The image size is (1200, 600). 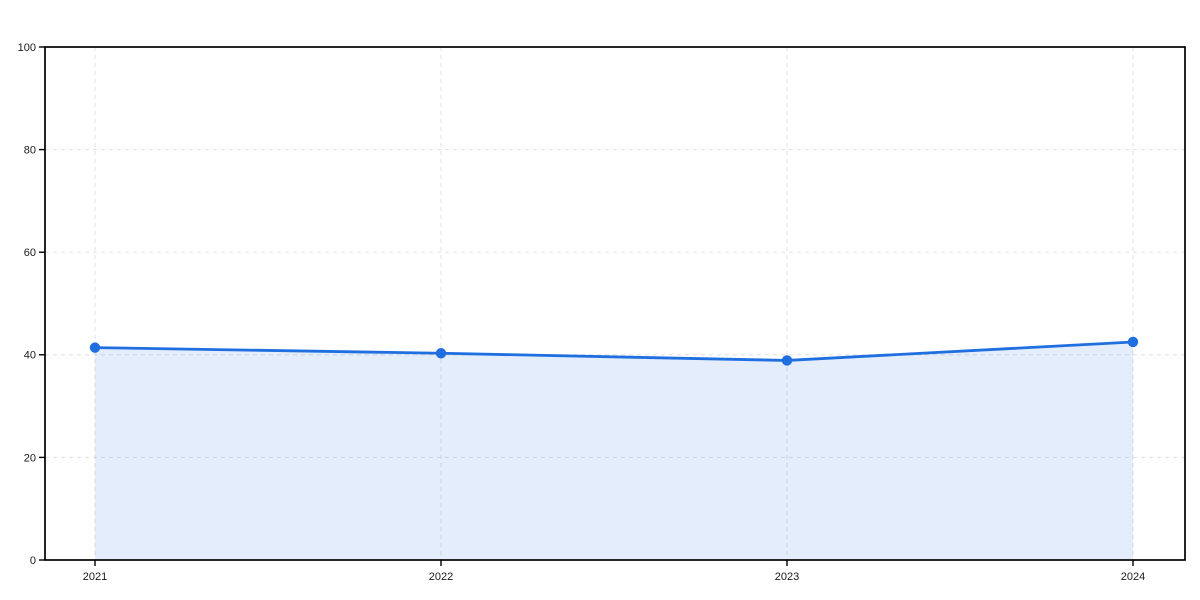 I want to click on y-tick-label: 40, so click(x=30, y=356).